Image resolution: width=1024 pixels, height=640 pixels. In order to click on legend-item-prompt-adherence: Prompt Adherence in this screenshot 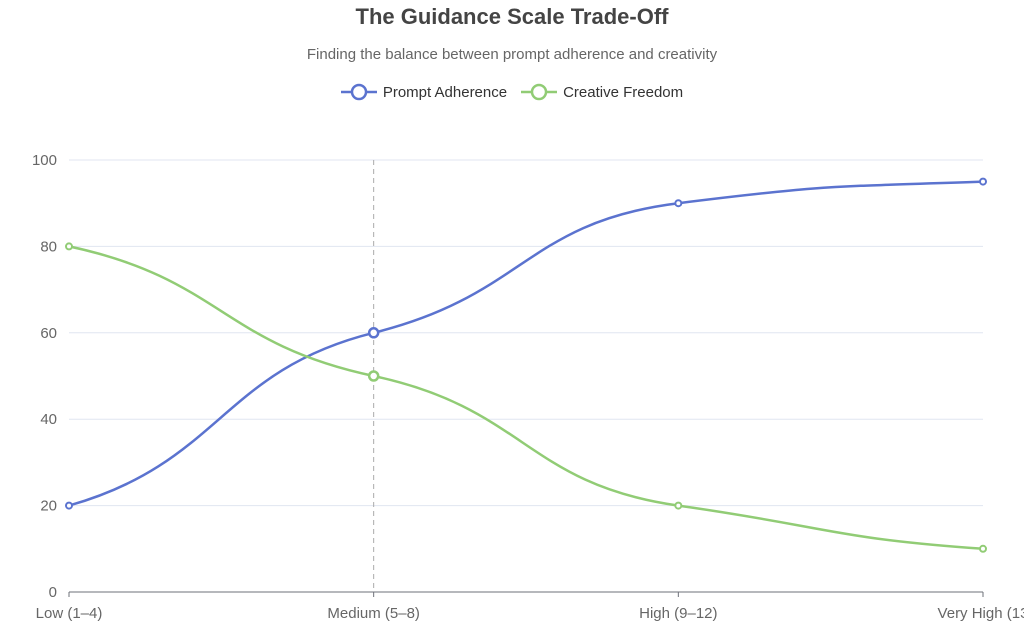, I will do `click(424, 92)`.